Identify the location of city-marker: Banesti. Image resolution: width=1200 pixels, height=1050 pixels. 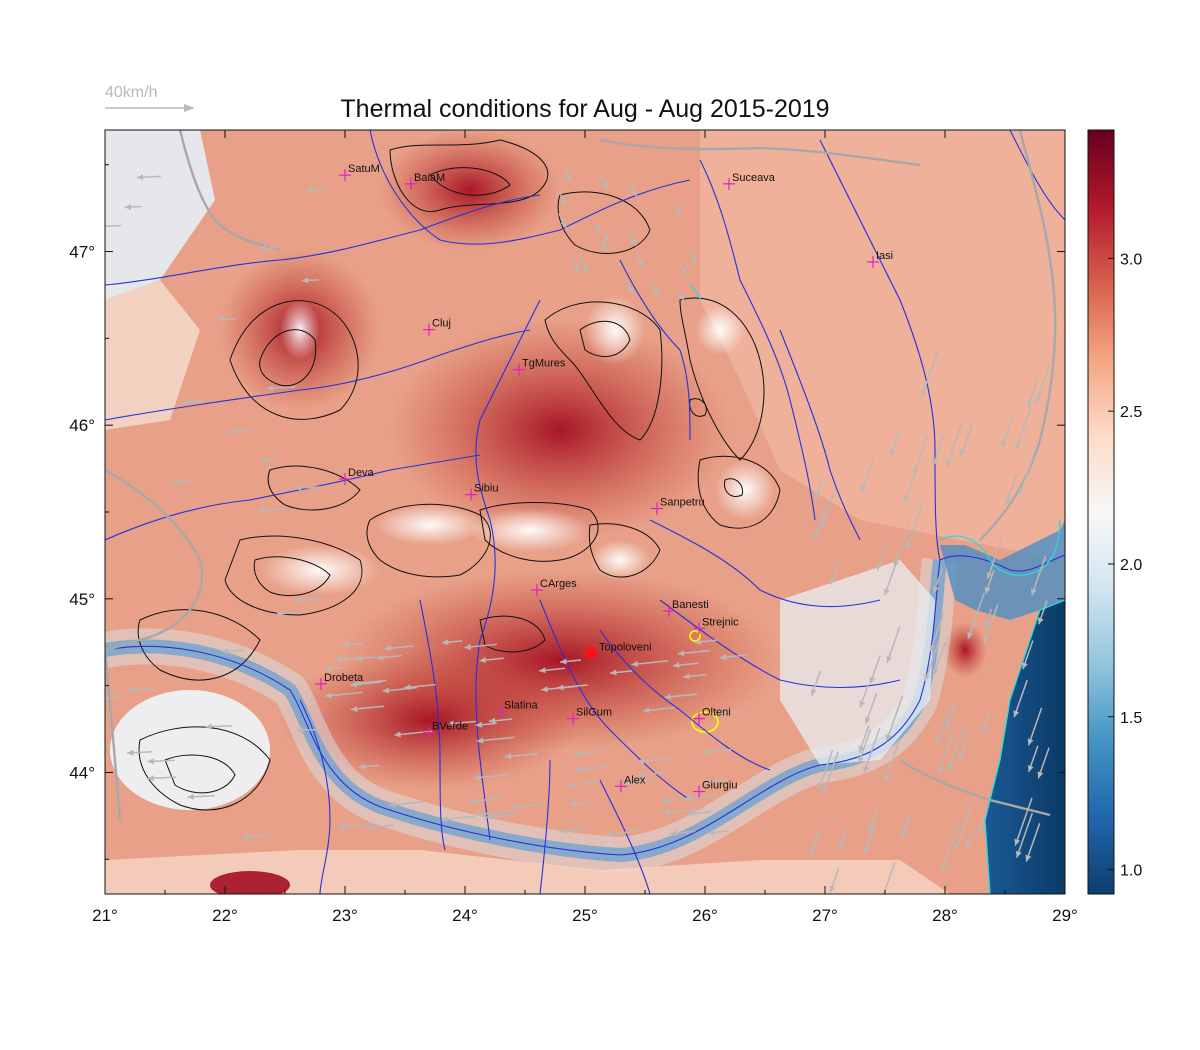
(686, 608).